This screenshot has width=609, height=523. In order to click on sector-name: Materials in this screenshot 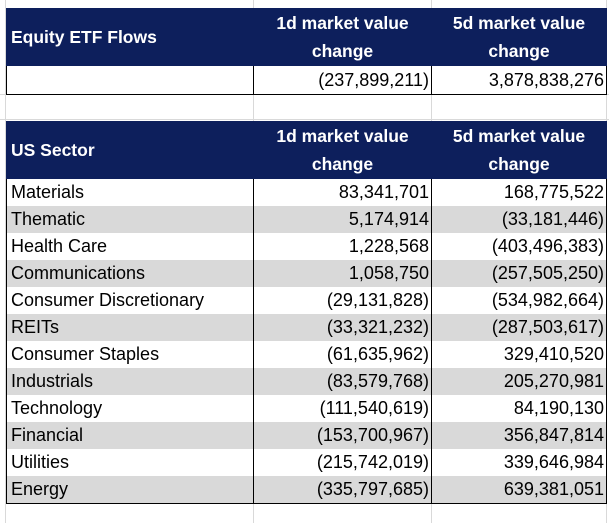, I will do `click(130, 192)`.